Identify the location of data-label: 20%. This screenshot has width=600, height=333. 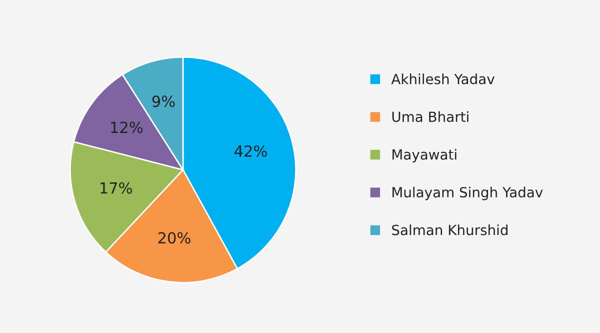
(174, 238).